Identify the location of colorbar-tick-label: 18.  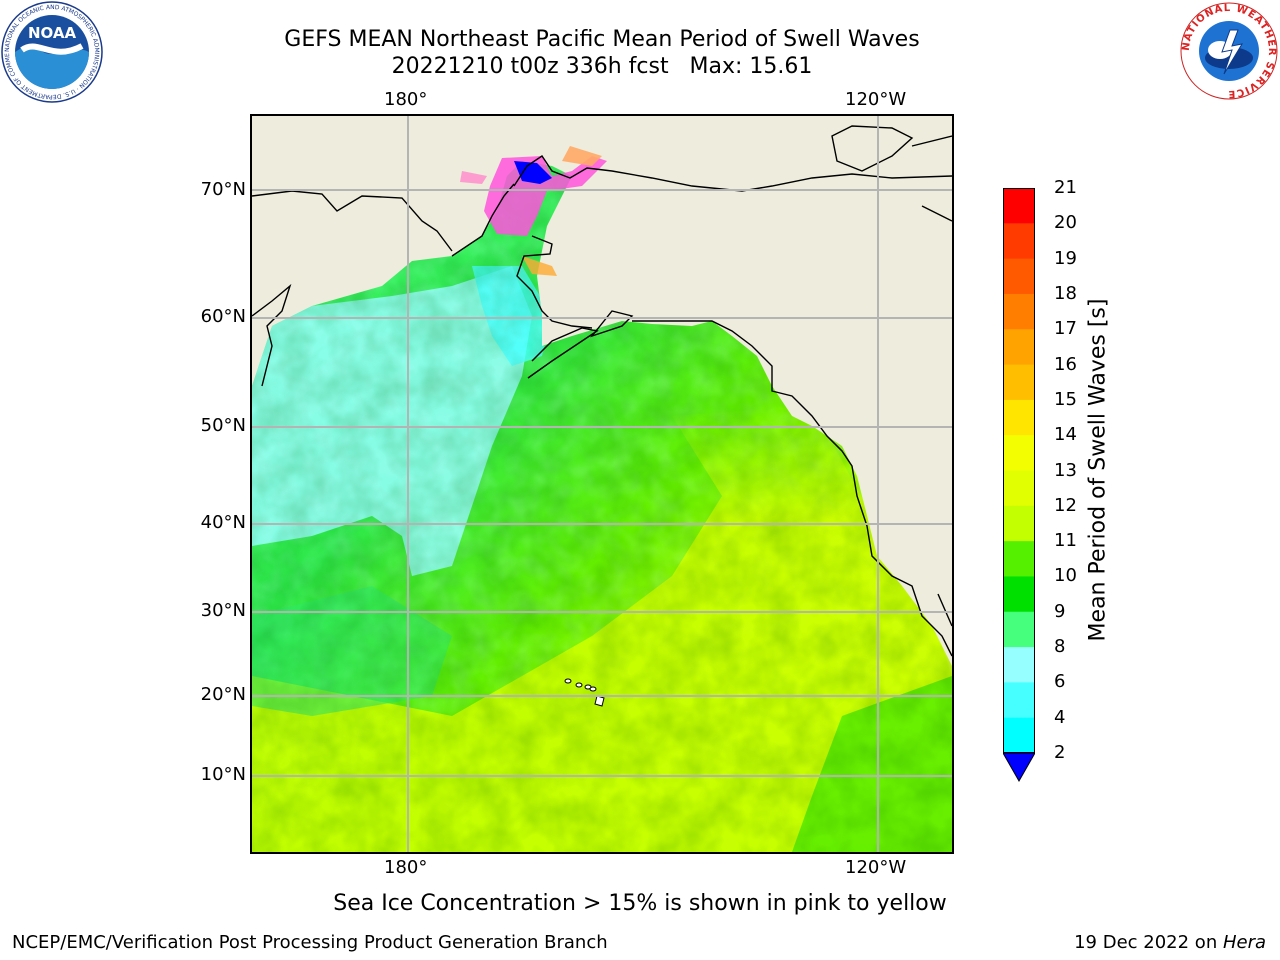
(1065, 293).